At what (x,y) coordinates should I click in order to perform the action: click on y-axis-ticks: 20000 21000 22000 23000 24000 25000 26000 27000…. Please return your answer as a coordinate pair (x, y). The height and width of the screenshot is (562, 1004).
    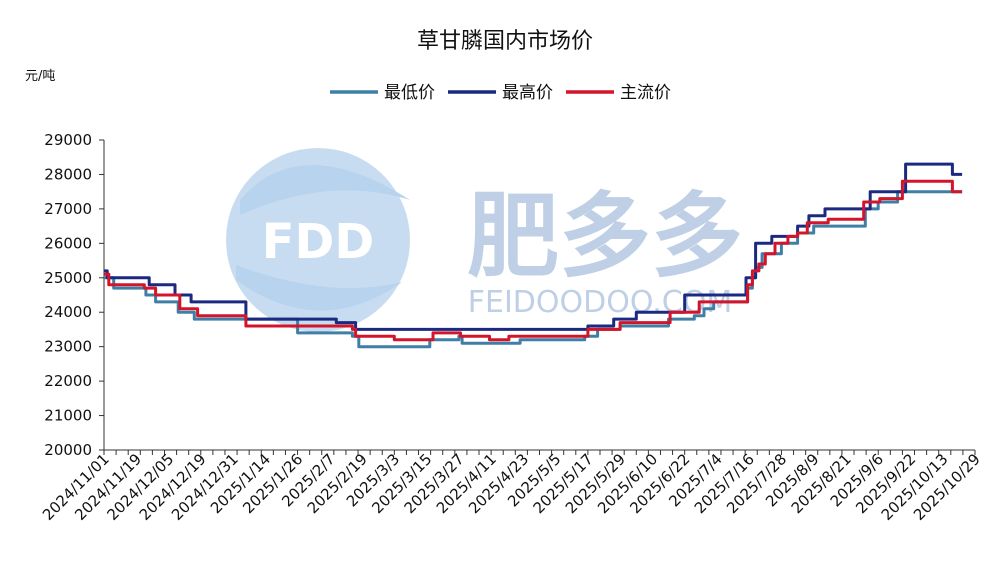
    Looking at the image, I should click on (74, 295).